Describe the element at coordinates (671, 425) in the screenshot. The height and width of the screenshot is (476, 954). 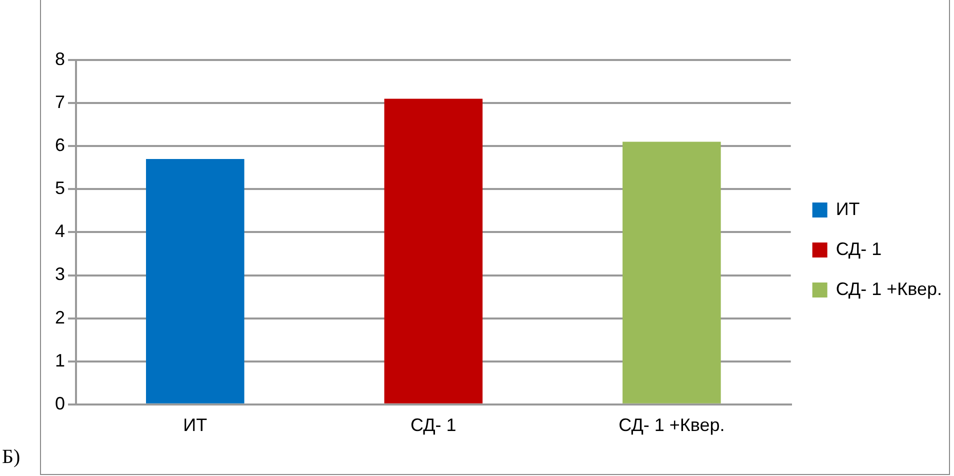
I see `x-tick-label: СД- 1 +Квер.` at that location.